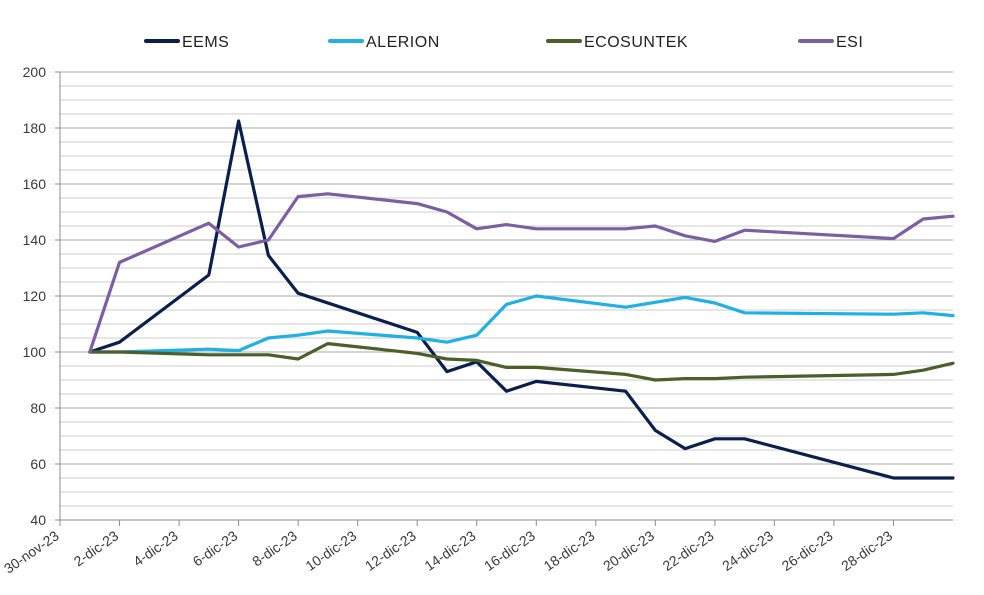 This screenshot has width=984, height=595. I want to click on x-tick-label: 12-dic-23, so click(390, 550).